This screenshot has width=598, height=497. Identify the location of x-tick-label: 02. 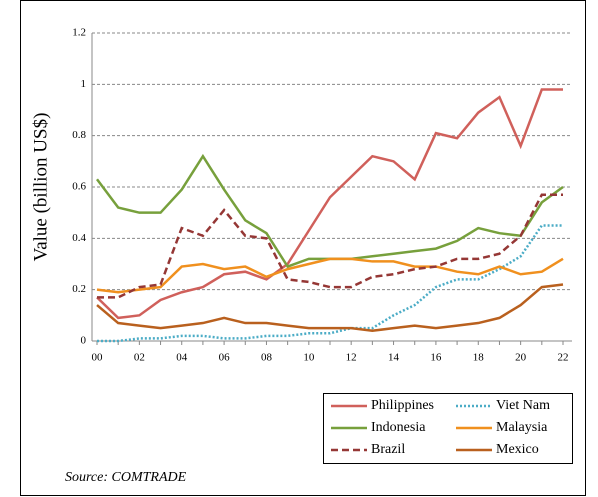
(139, 358).